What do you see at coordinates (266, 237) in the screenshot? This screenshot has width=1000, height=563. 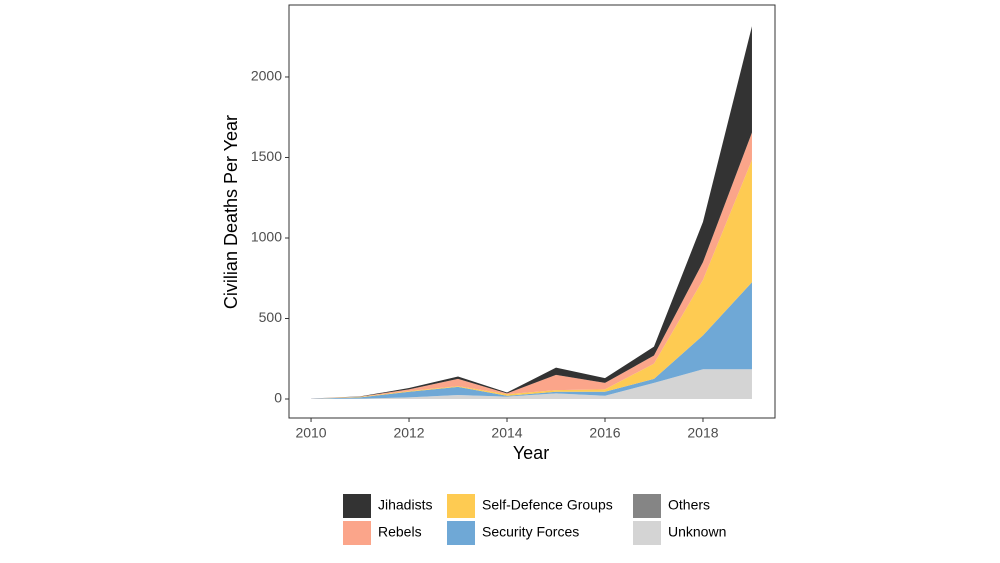 I see `y-tick-label: 1000` at bounding box center [266, 237].